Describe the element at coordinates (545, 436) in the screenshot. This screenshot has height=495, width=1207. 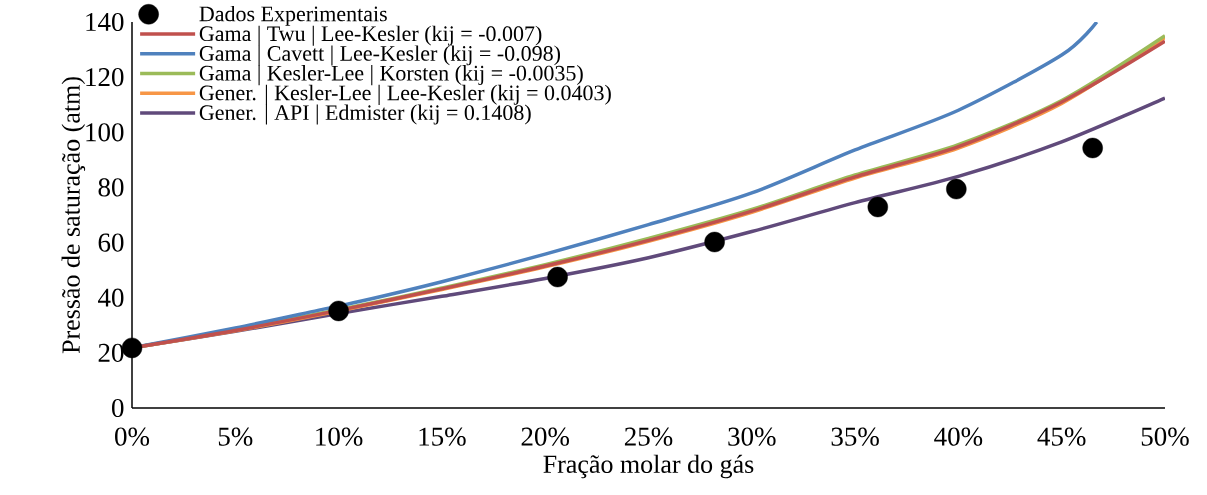
I see `x-tick-label: 20%` at that location.